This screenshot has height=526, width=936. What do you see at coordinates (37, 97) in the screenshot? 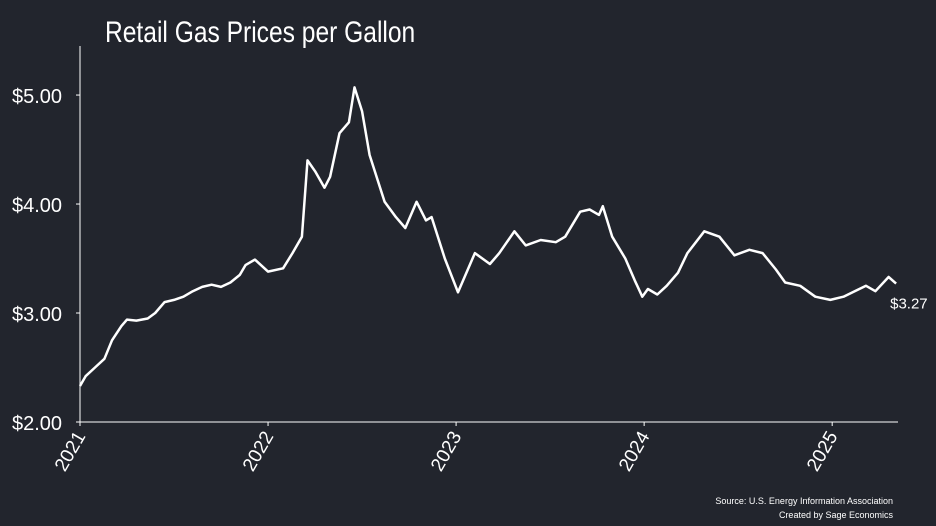
I see `y-tick-label: $5.00` at bounding box center [37, 97].